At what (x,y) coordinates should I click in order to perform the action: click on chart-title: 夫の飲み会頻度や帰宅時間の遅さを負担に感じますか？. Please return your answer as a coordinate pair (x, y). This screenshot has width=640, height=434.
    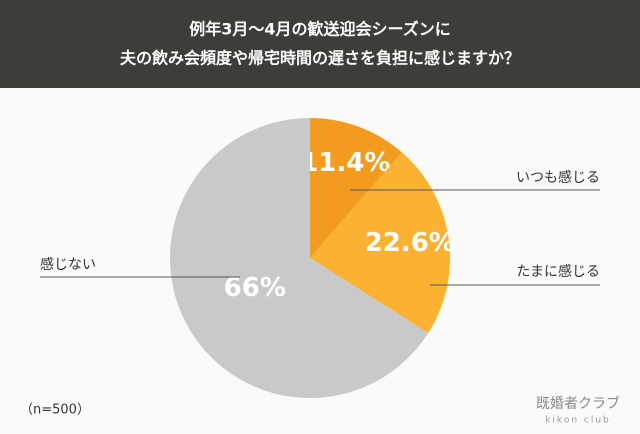
    Looking at the image, I should click on (320, 58).